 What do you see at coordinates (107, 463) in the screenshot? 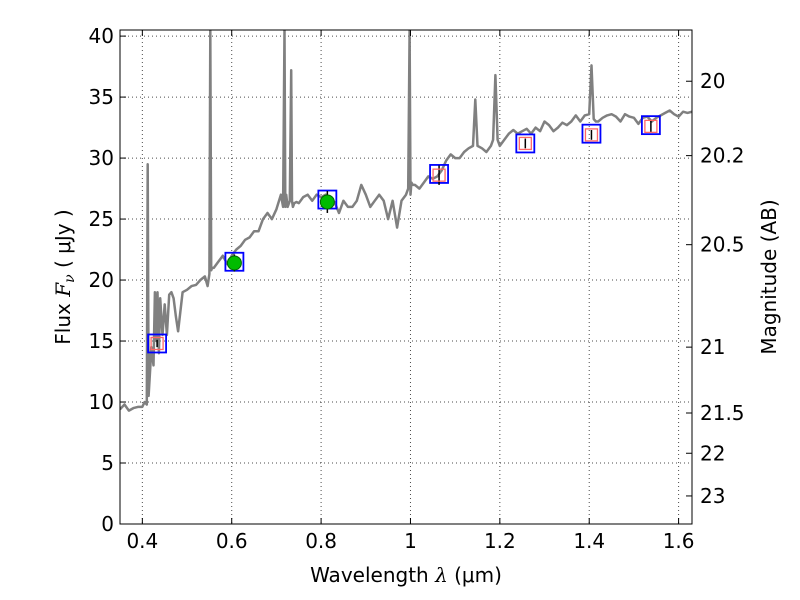
I see `y-tick-label: 5` at bounding box center [107, 463].